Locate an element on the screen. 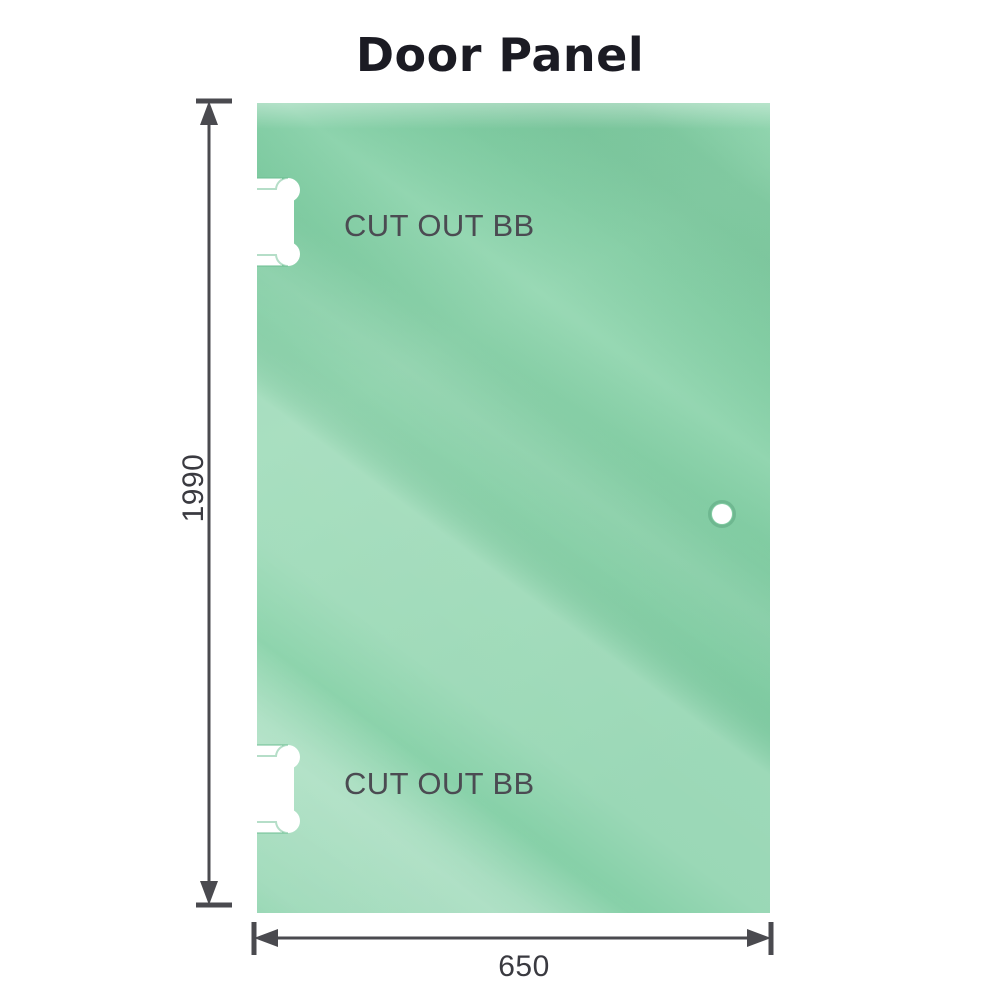 Image resolution: width=1000 pixels, height=1000 pixels. dimension-width-arrow-left is located at coordinates (266, 938).